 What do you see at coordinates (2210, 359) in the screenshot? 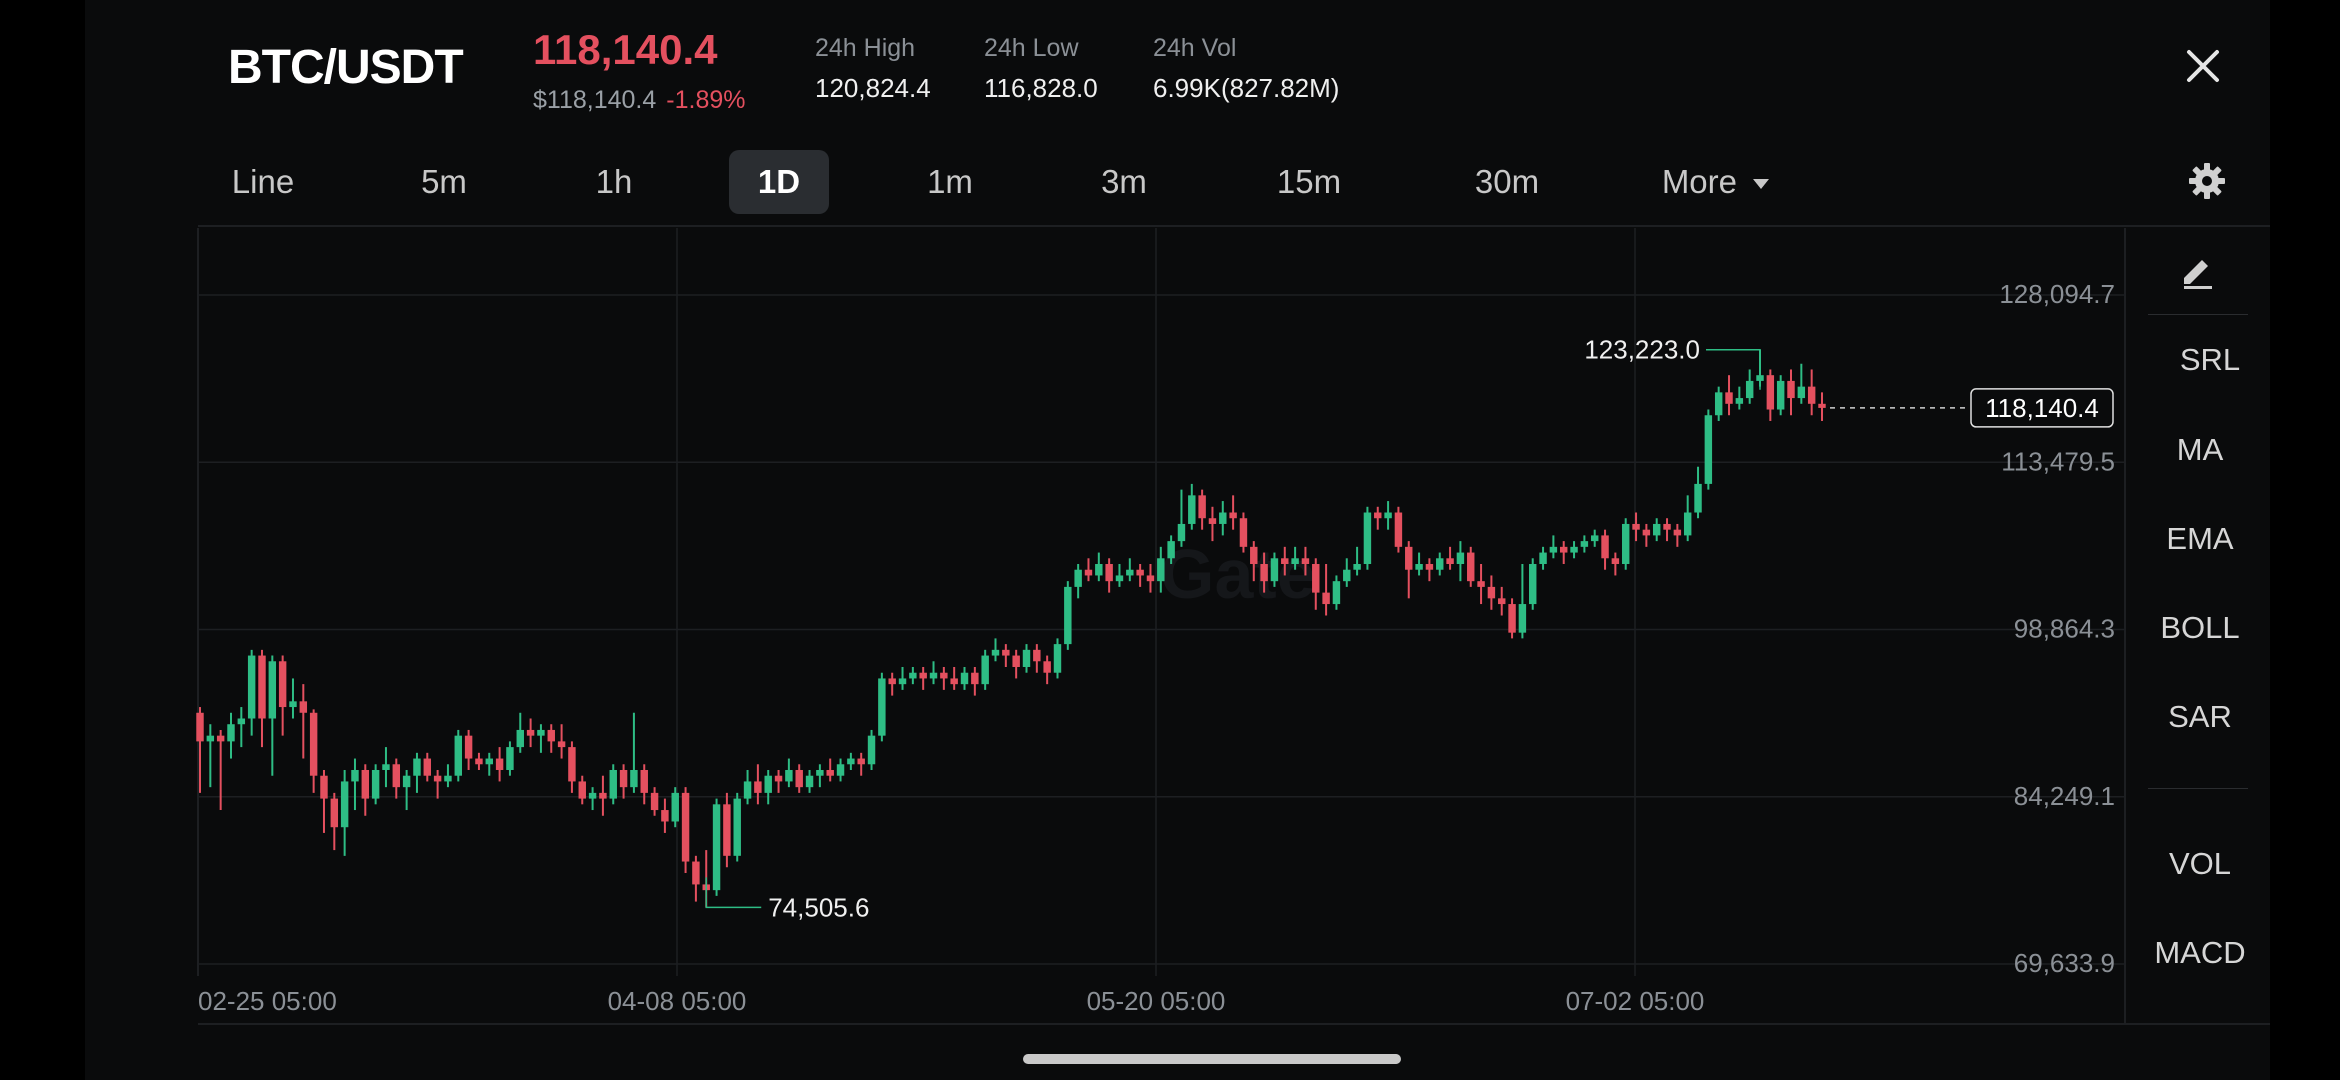
I see `indicator-srl: SRL` at bounding box center [2210, 359].